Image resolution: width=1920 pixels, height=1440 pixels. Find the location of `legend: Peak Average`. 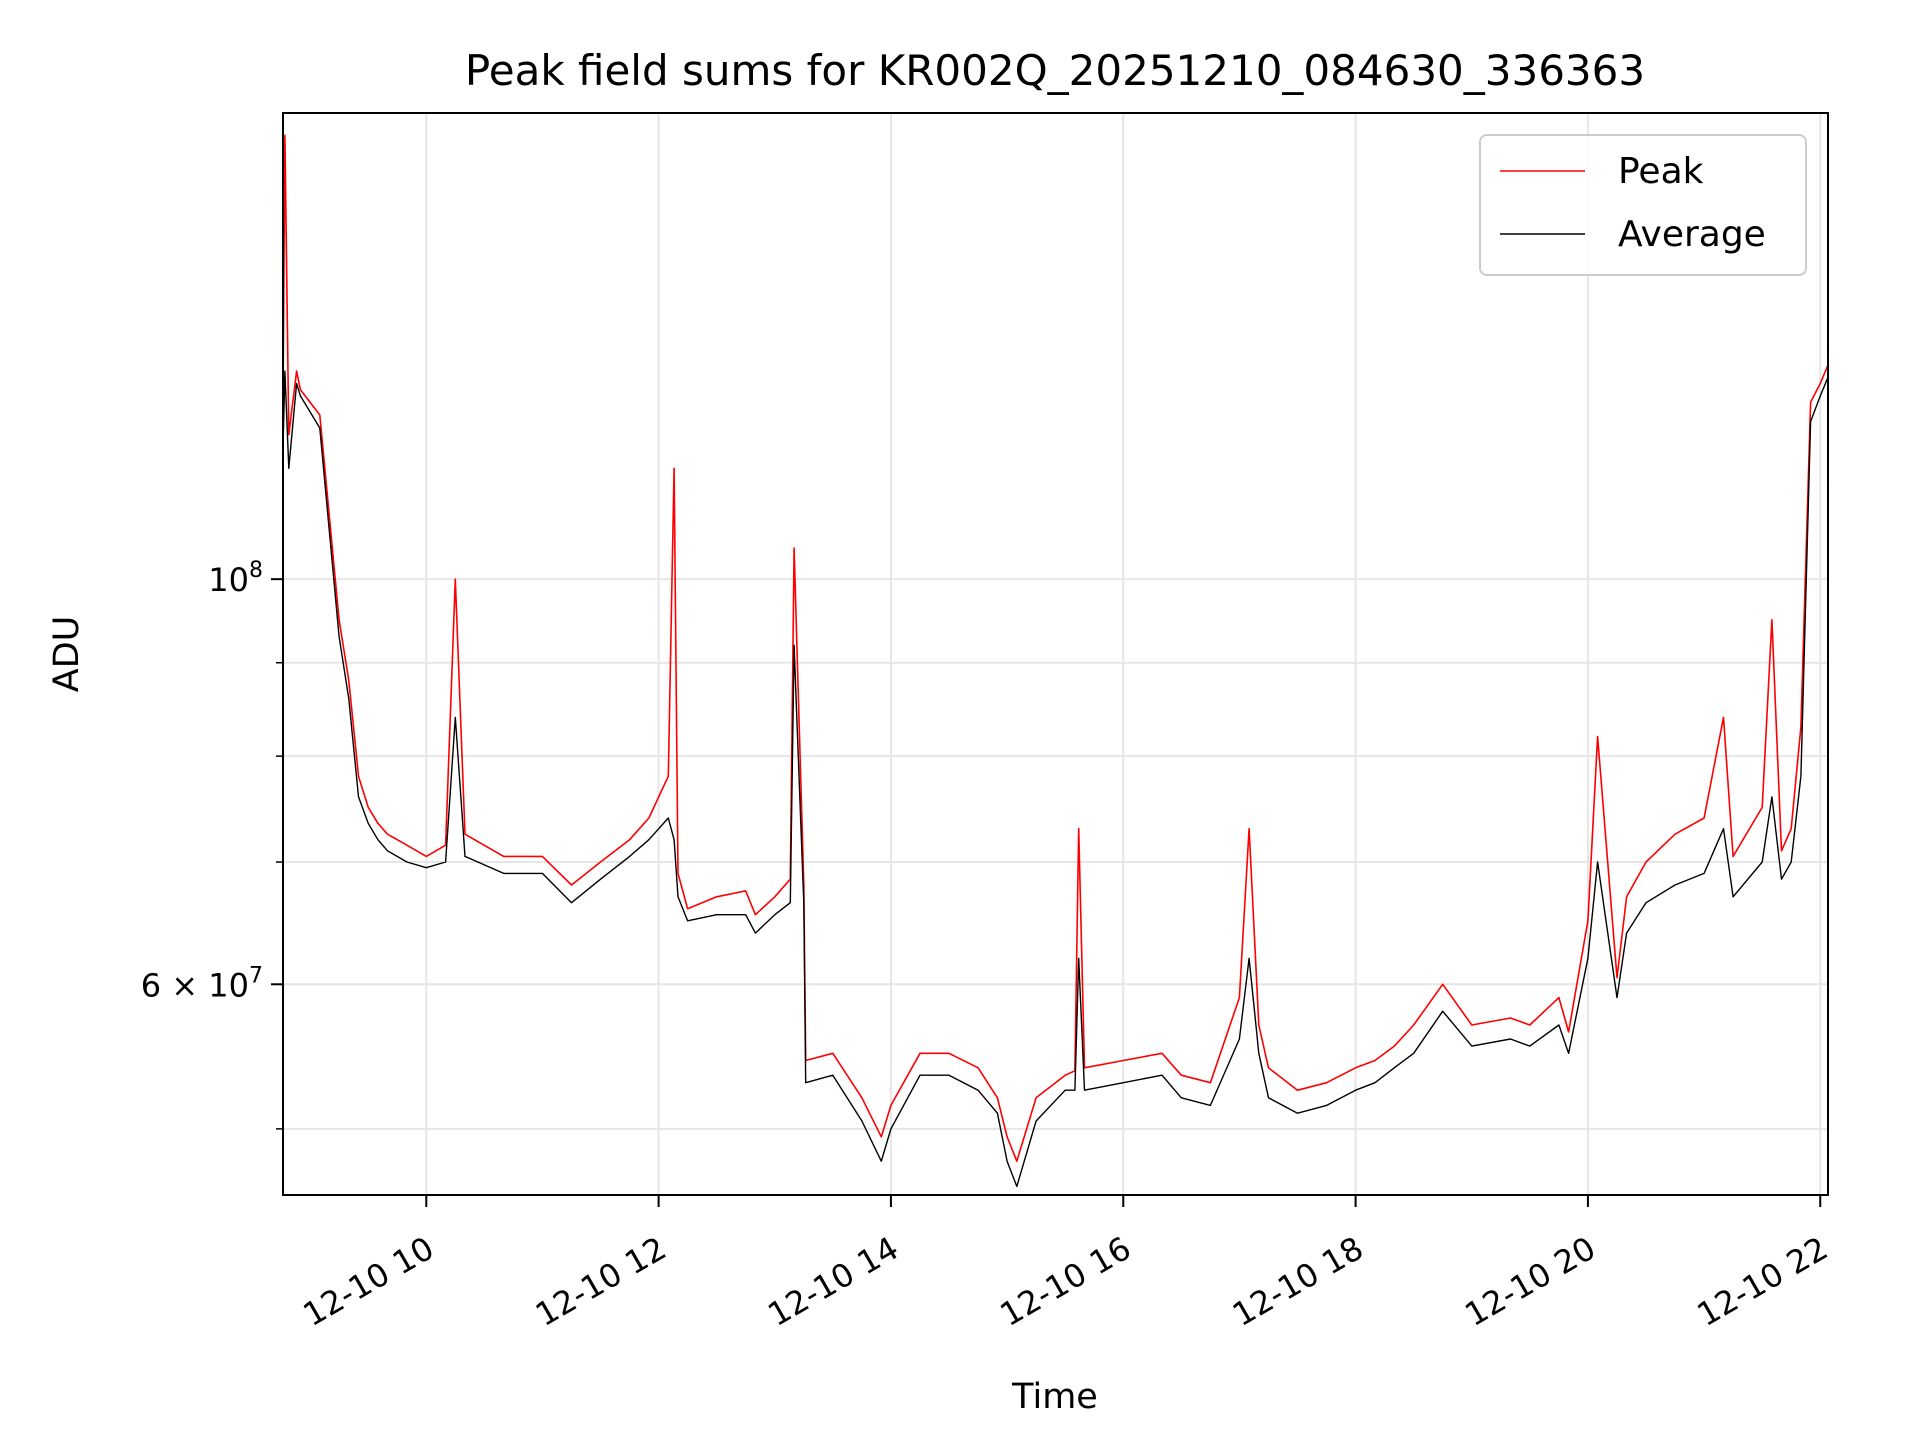

legend: Peak Average is located at coordinates (1643, 205).